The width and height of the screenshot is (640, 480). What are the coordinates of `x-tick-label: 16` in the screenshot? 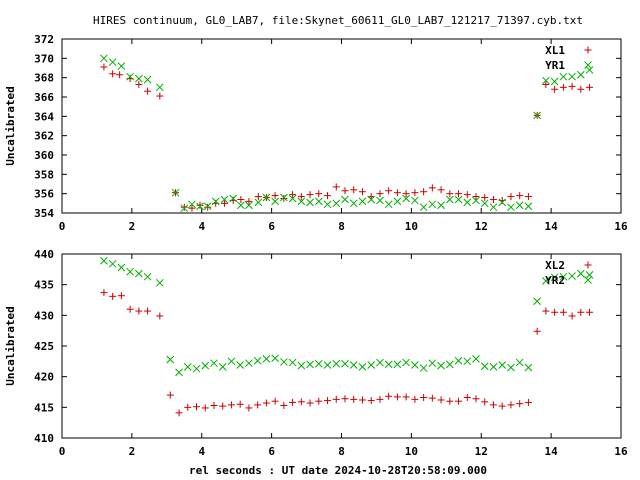 It's located at (621, 226).